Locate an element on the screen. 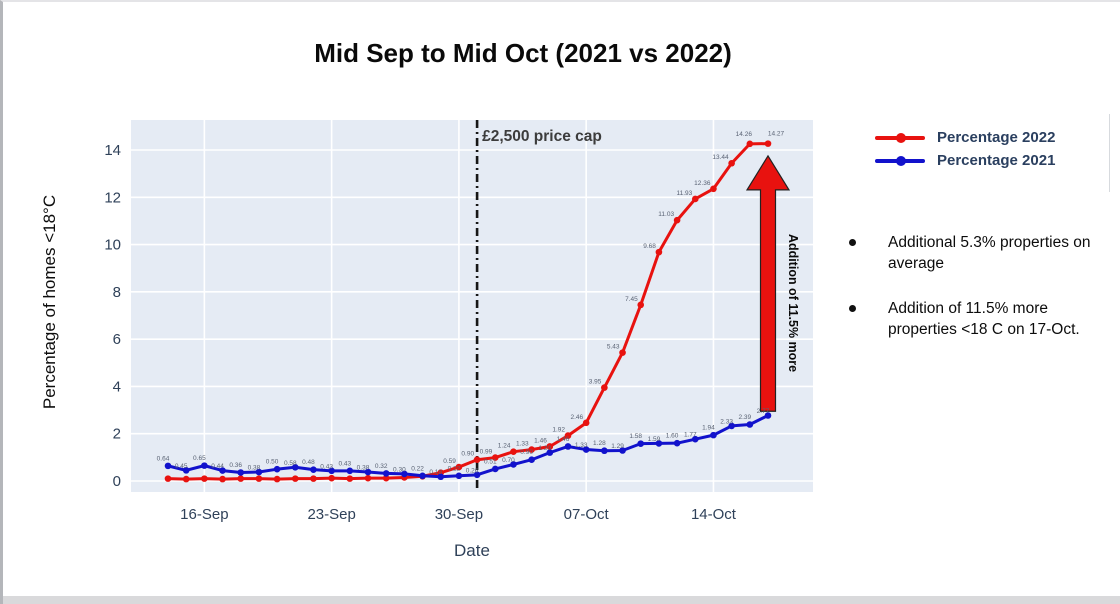  data-point-label: 0.48 is located at coordinates (308, 462).